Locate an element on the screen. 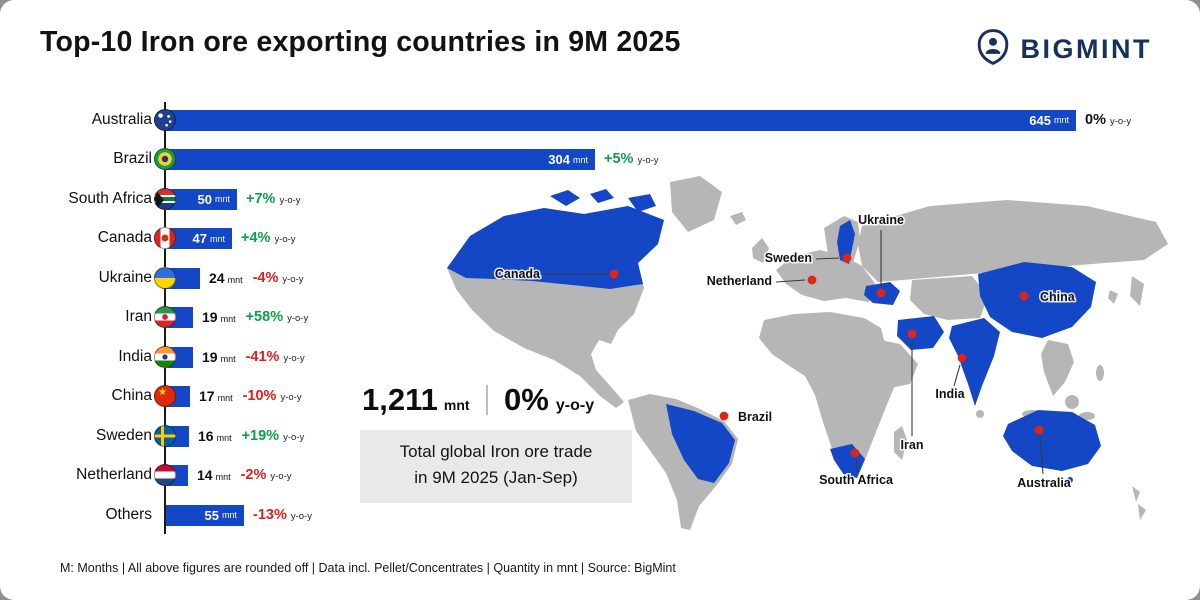  marker-label: Australia is located at coordinates (1044, 483).